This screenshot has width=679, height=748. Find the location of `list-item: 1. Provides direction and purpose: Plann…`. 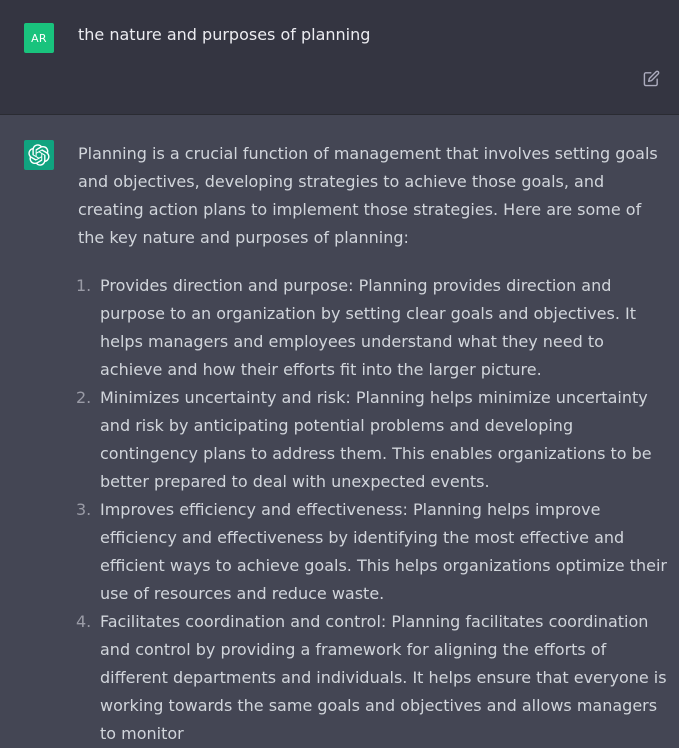

list-item: 1. Provides direction and purpose: Plann… is located at coordinates (372, 328).